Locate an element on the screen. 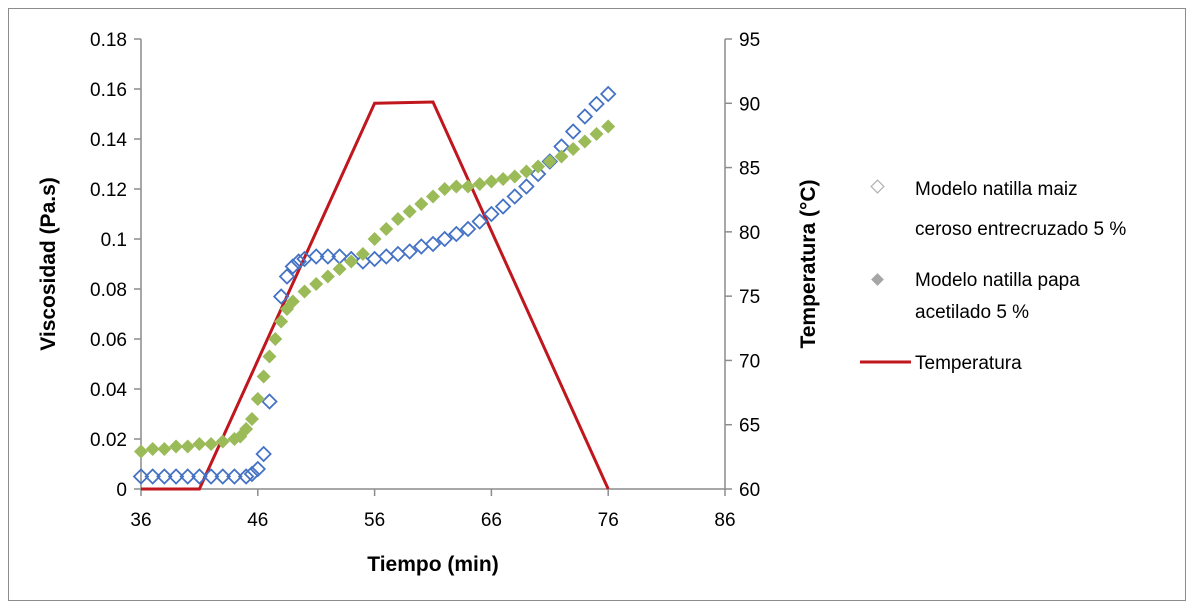  legend-label-papa-line2: acetilado 5 % is located at coordinates (972, 312).